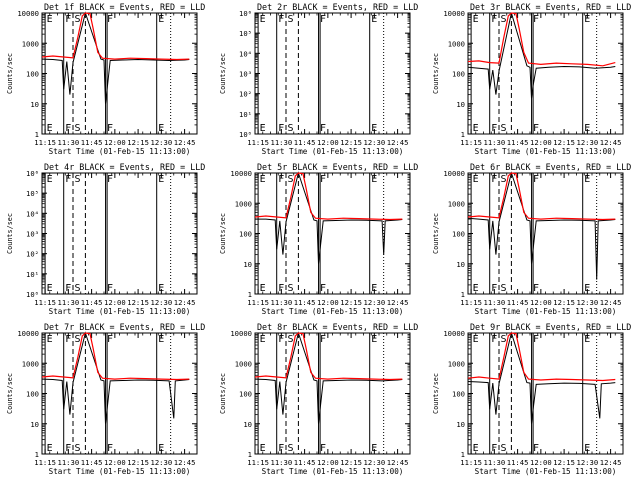 The image size is (640, 480). Describe the element at coordinates (250, 294) in the screenshot. I see `y-tick-label: 1` at that location.